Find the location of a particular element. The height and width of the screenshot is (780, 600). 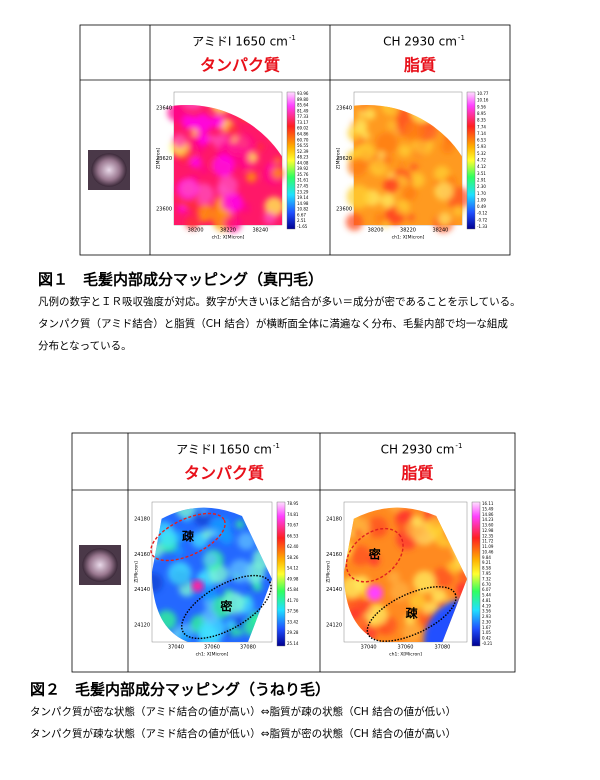

x-axis-label: ch1: X[Micron] is located at coordinates (408, 238).